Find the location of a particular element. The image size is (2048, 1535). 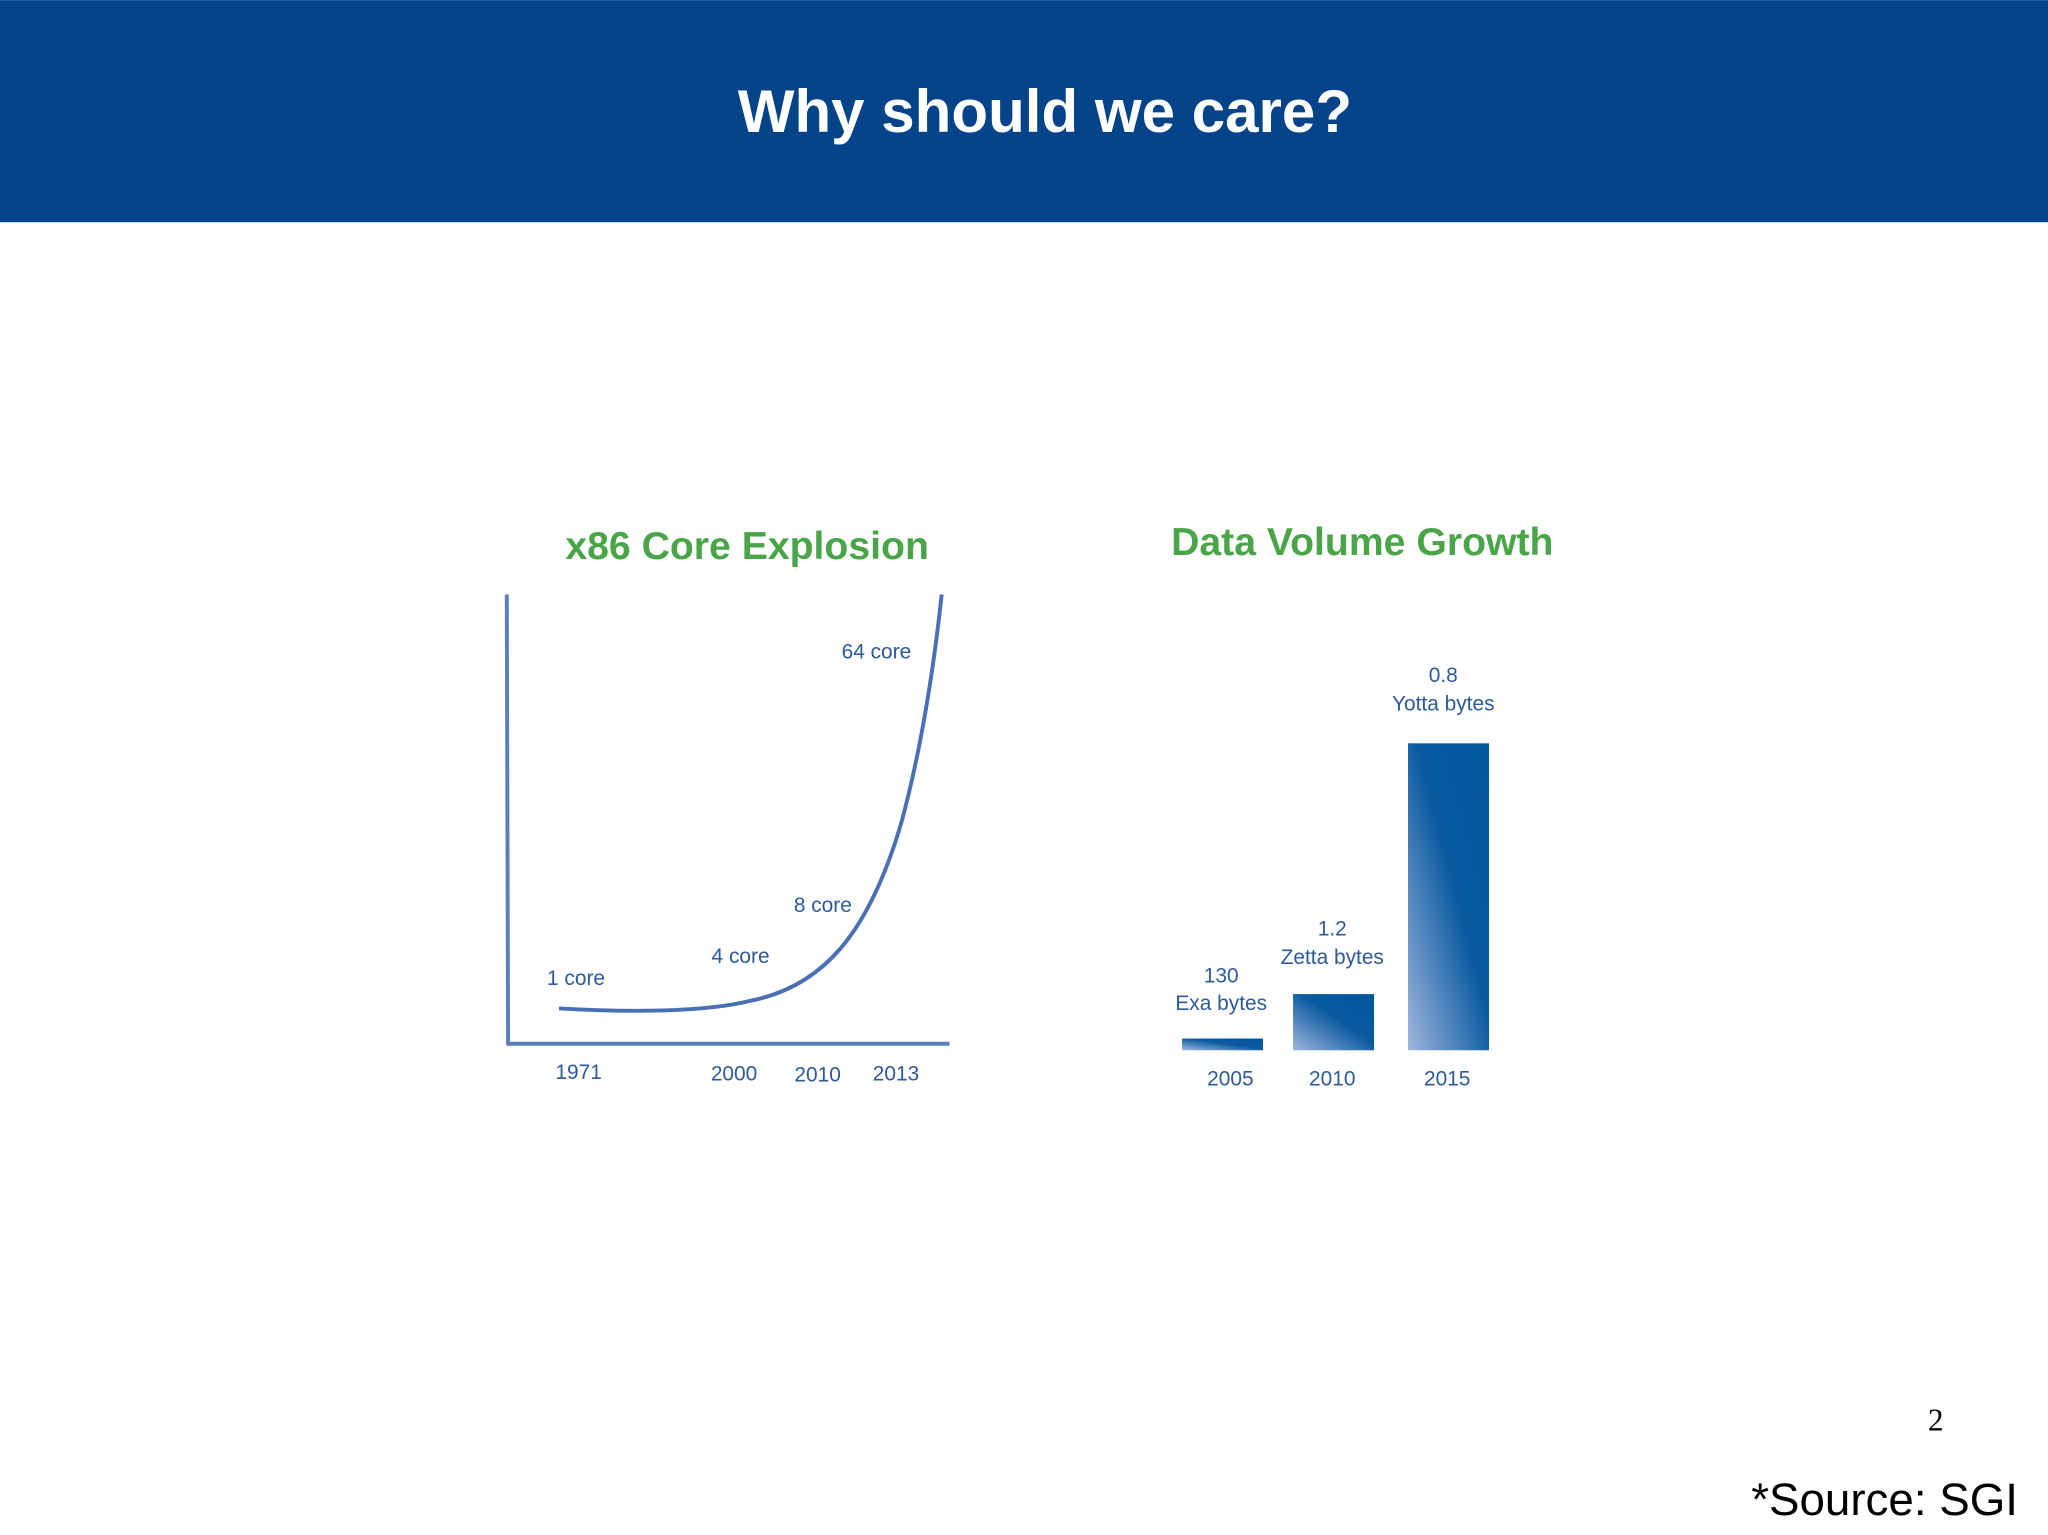

x-label: 2015 is located at coordinates (1447, 1079).